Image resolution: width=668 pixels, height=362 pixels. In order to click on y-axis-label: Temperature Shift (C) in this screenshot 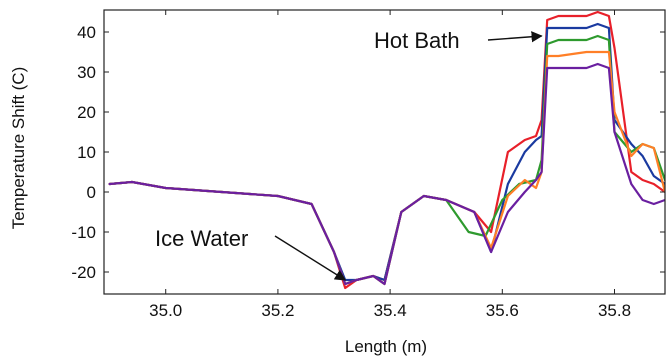, I will do `click(18, 148)`.